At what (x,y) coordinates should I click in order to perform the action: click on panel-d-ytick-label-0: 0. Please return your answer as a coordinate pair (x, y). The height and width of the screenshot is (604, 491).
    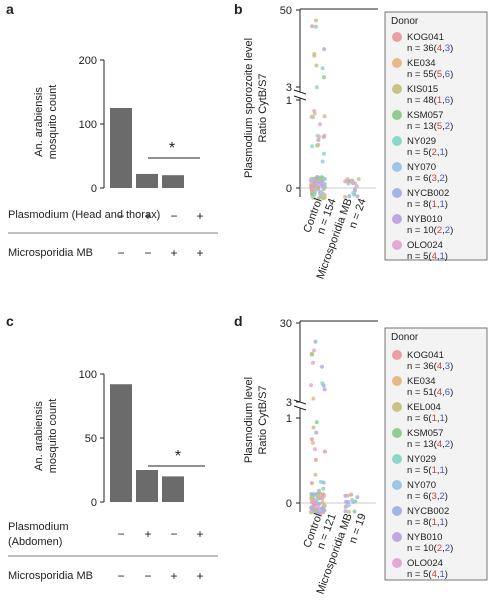
    Looking at the image, I should click on (289, 504).